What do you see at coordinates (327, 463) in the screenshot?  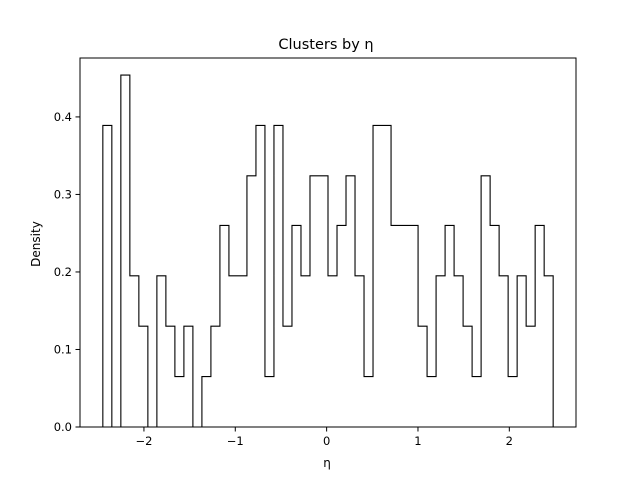 I see `x-axis-label: η` at bounding box center [327, 463].